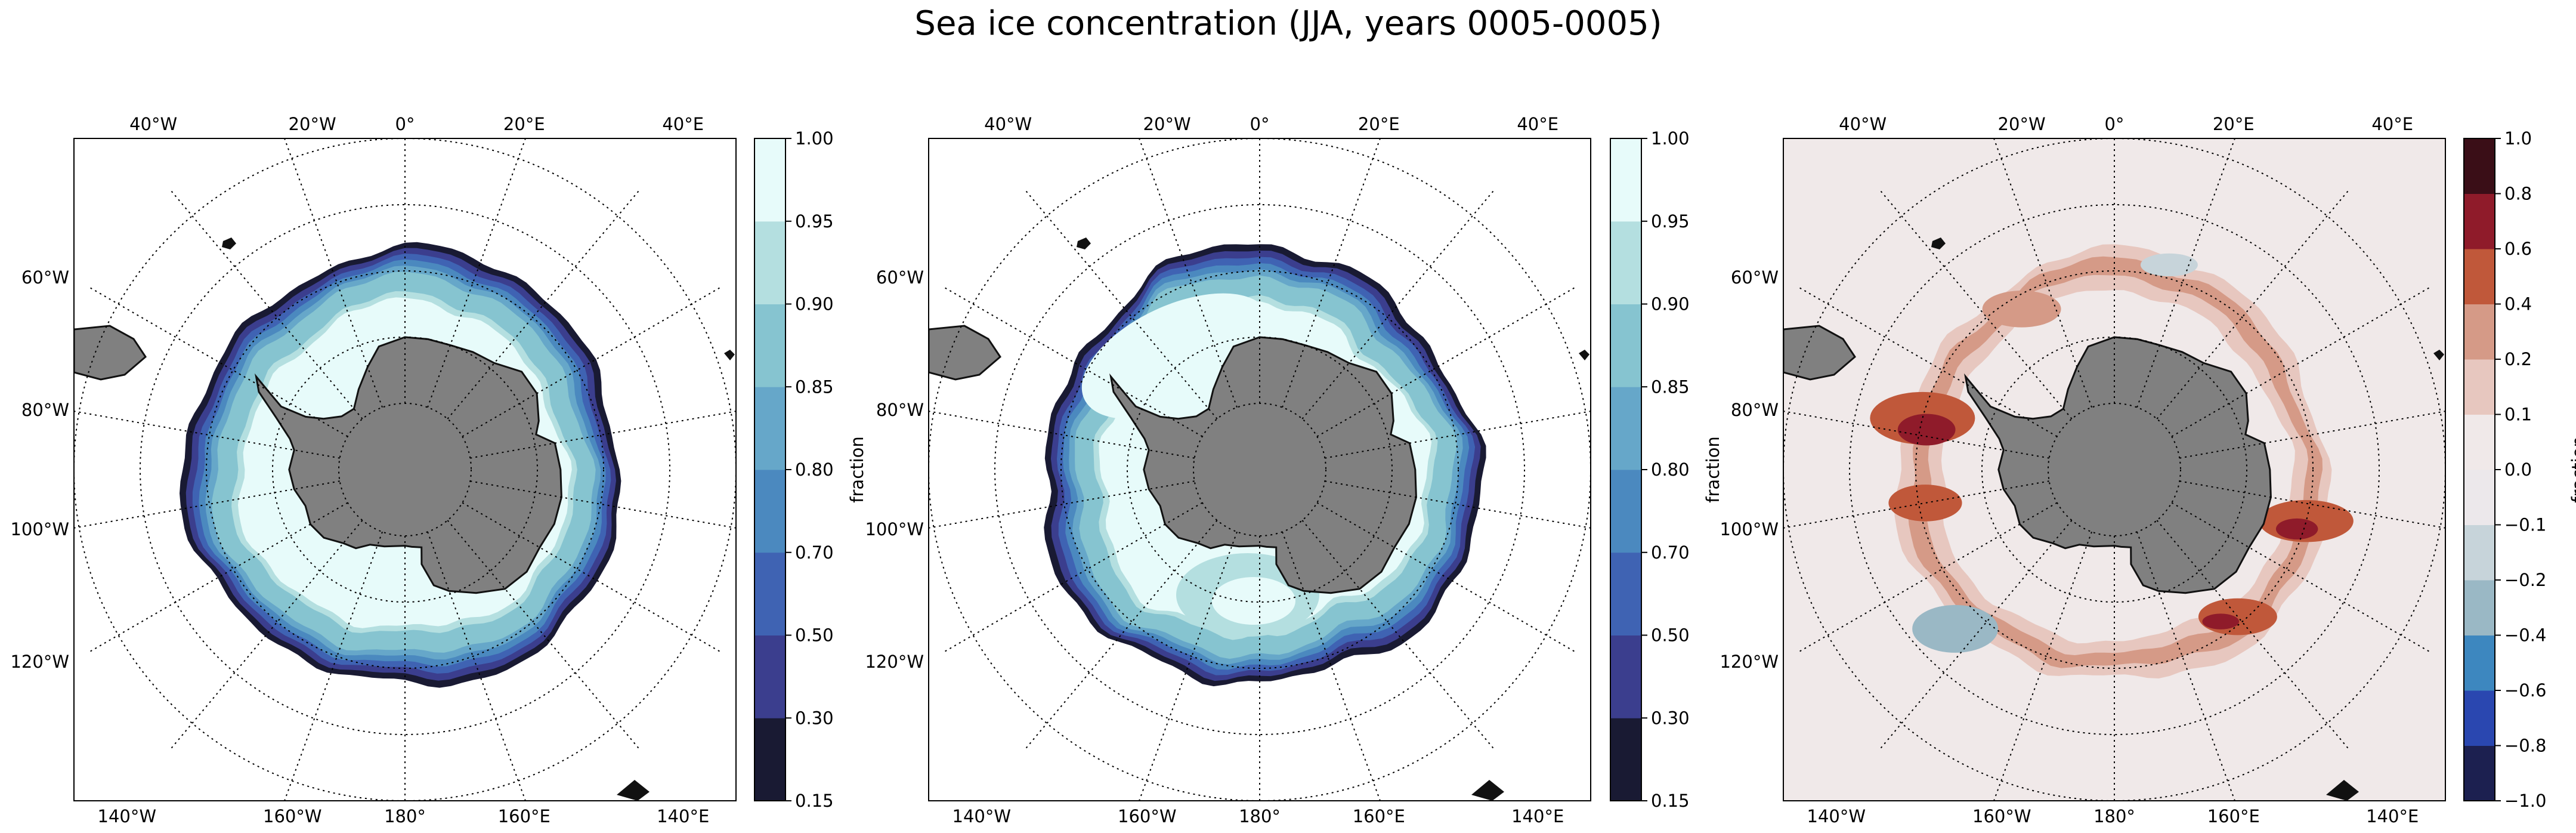 The image size is (2576, 833). I want to click on left-lon-label: 100°W, so click(39, 529).